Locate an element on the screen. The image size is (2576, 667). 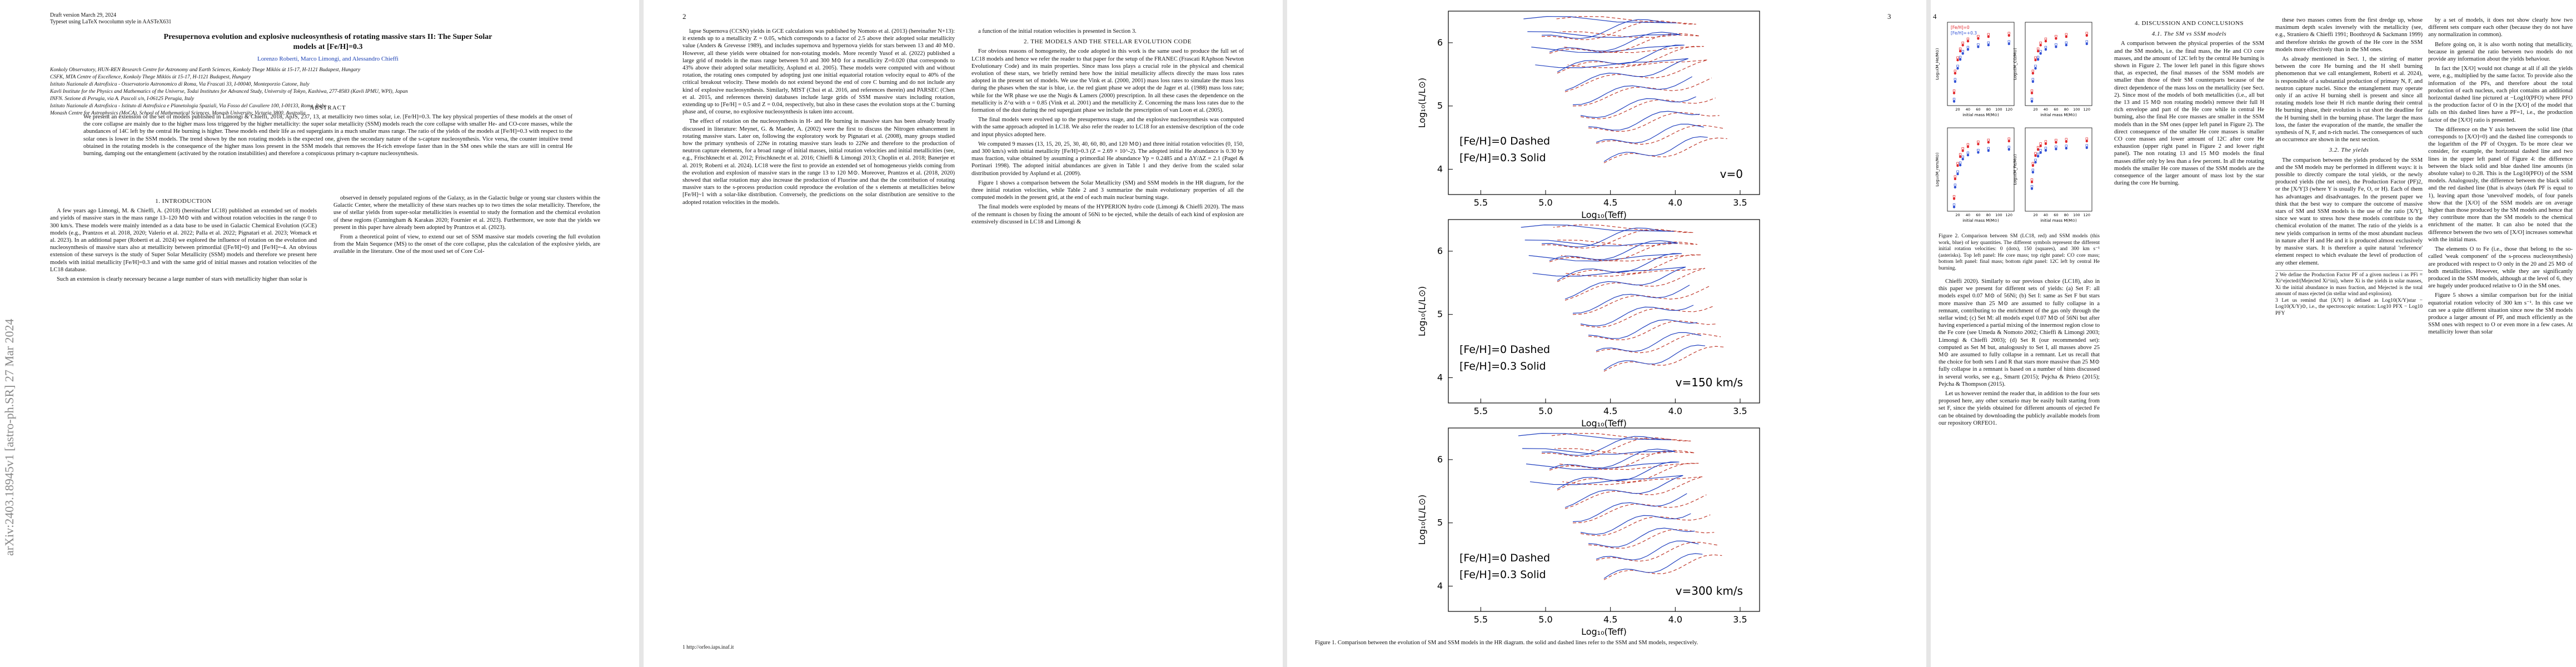
x-tick-label: 120 is located at coordinates (2009, 109).